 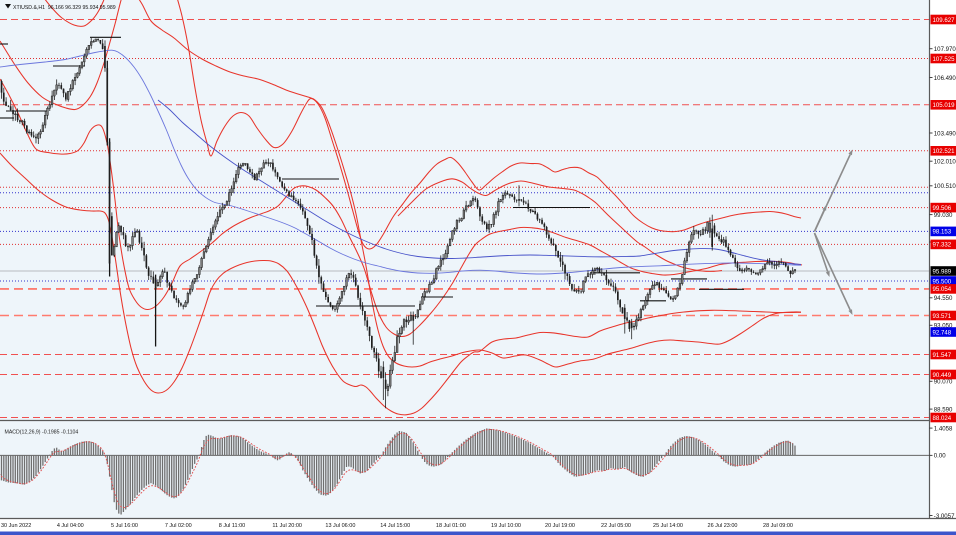 What do you see at coordinates (64, 8) in the screenshot?
I see `svg-text:XTIUSD.&,H1 96.166 96.329 95.: XTIUSD.&,H1 96.166 96.329 95.934 95.989` at bounding box center [64, 8].